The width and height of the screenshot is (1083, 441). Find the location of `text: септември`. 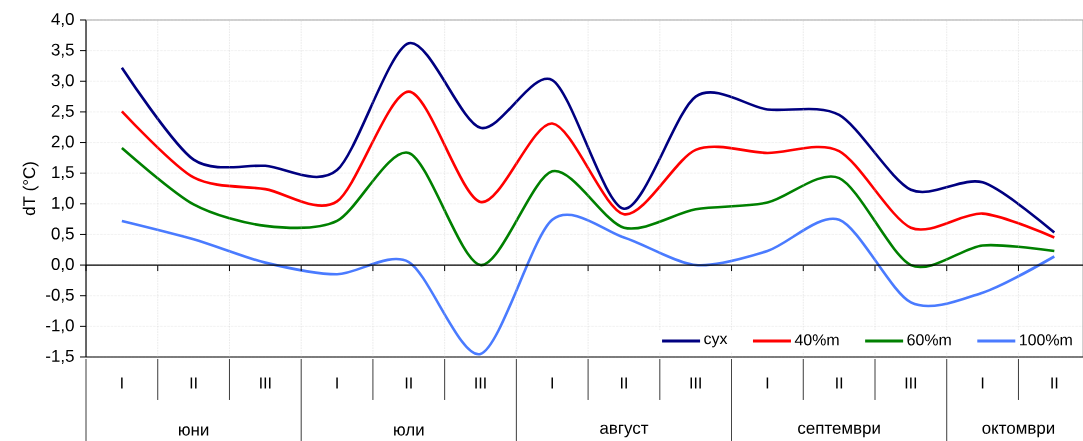

text: септември is located at coordinates (839, 431).